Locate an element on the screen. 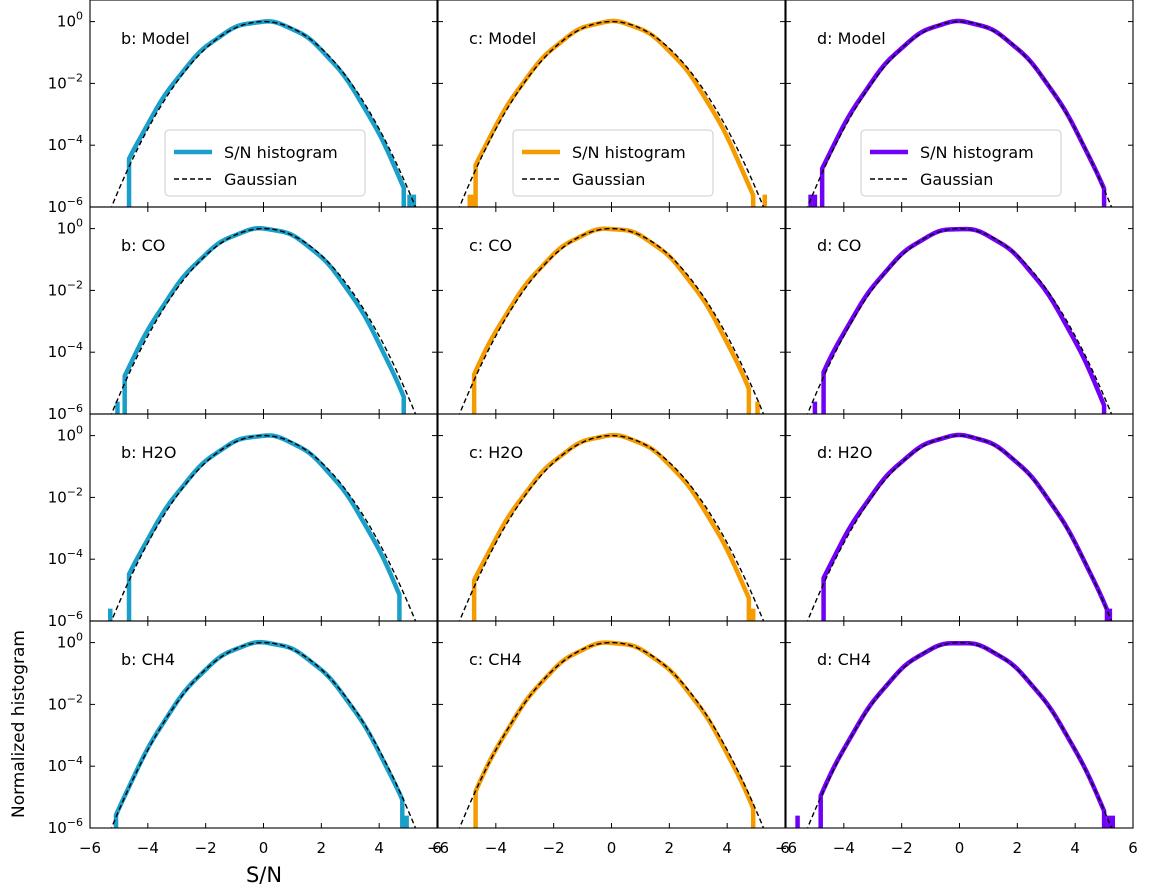 Image resolution: width=1149 pixels, height=890 pixels. y-axis-label: Normalized histogram is located at coordinates (19, 724).